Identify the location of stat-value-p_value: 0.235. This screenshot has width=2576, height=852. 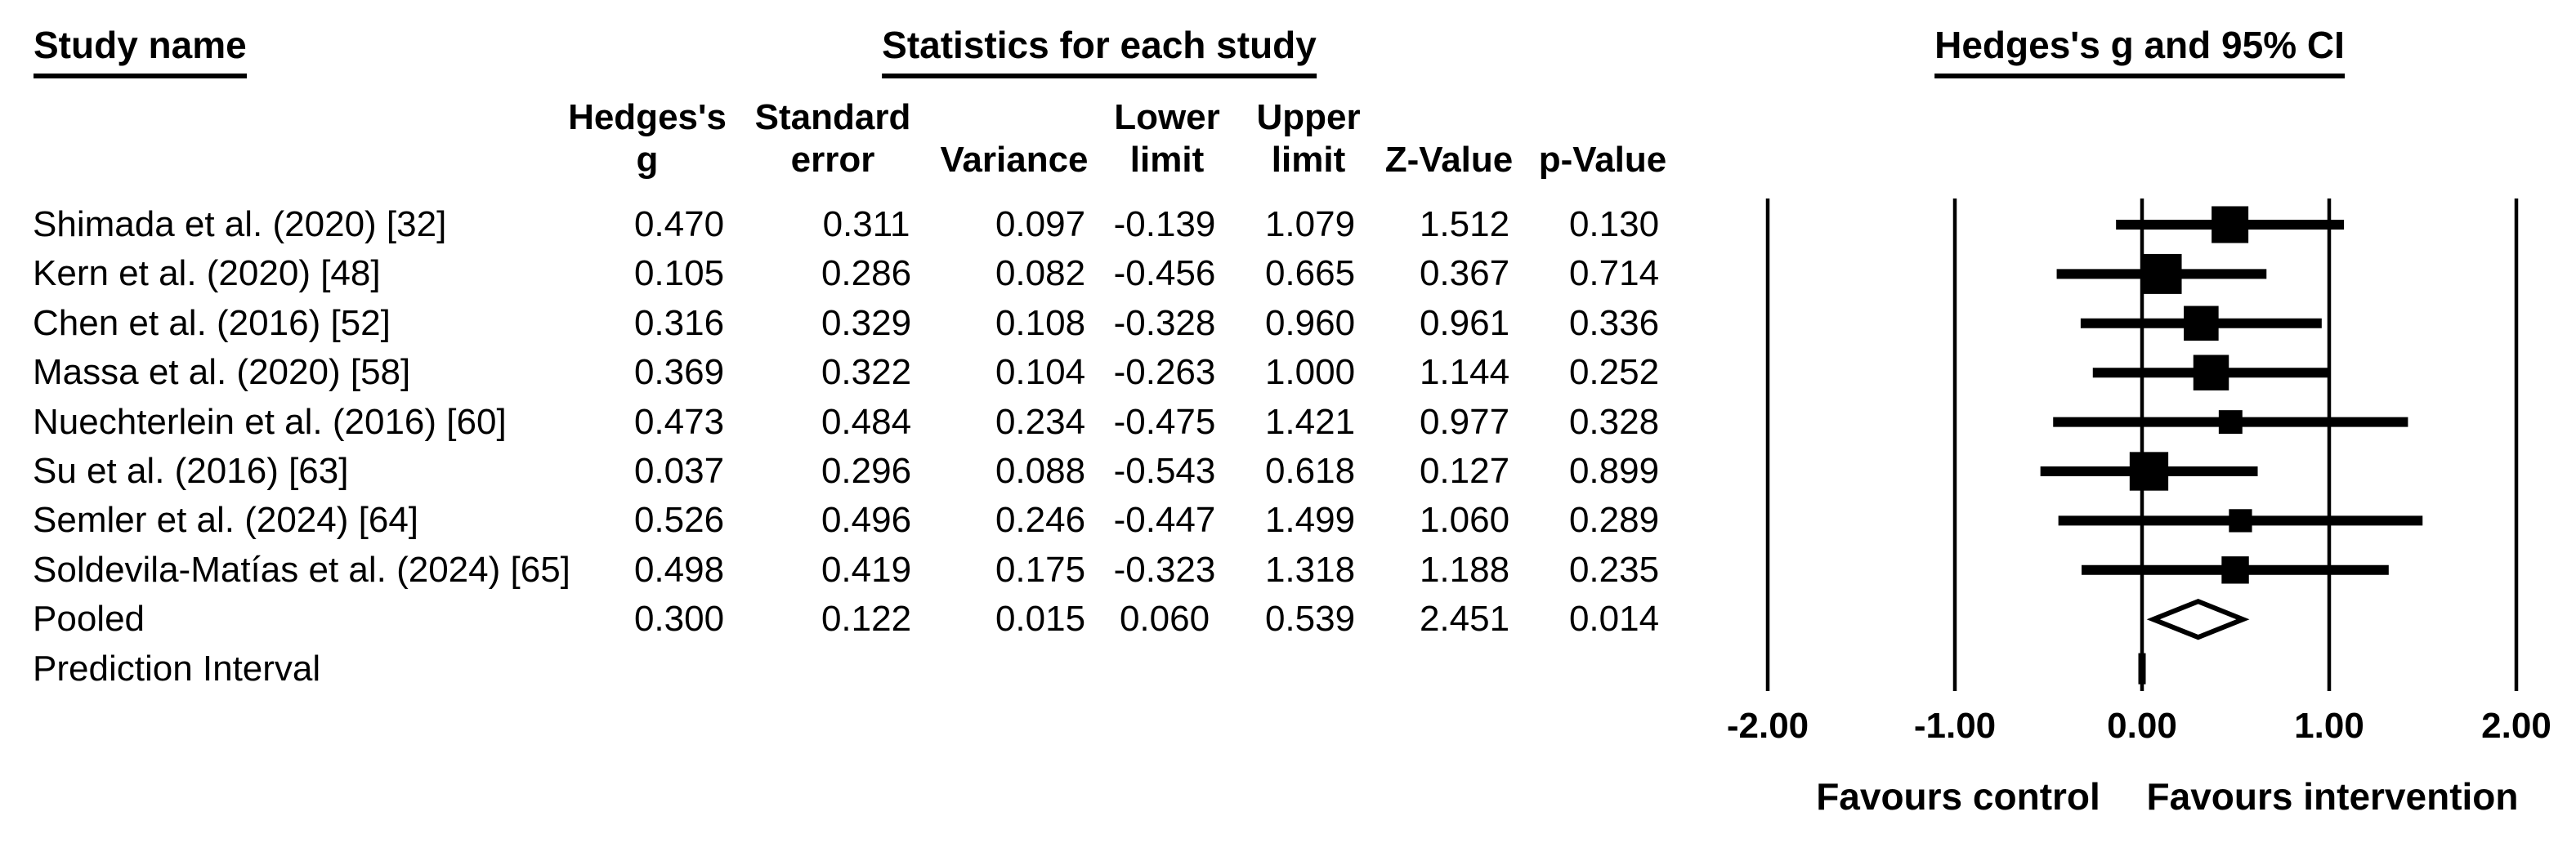
(1614, 569).